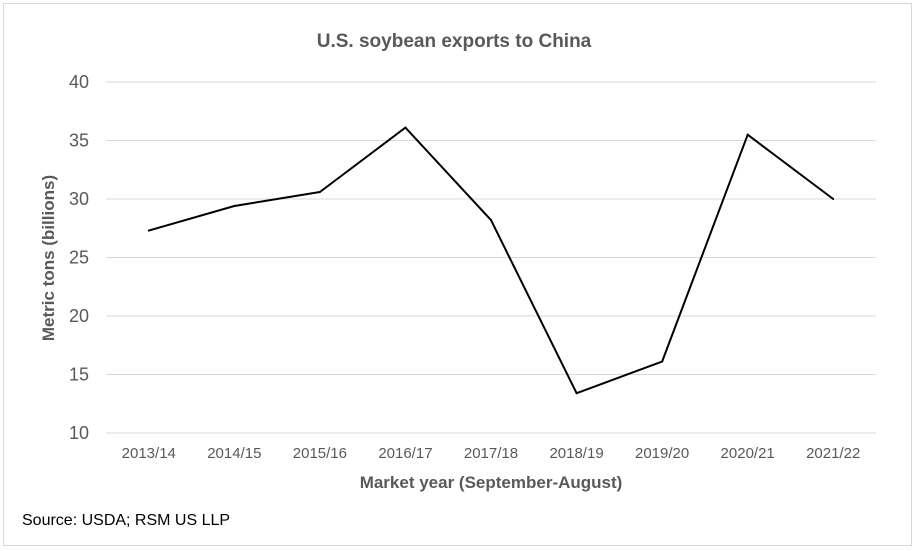 The image size is (917, 551). I want to click on y-tick-label: 30, so click(79, 199).